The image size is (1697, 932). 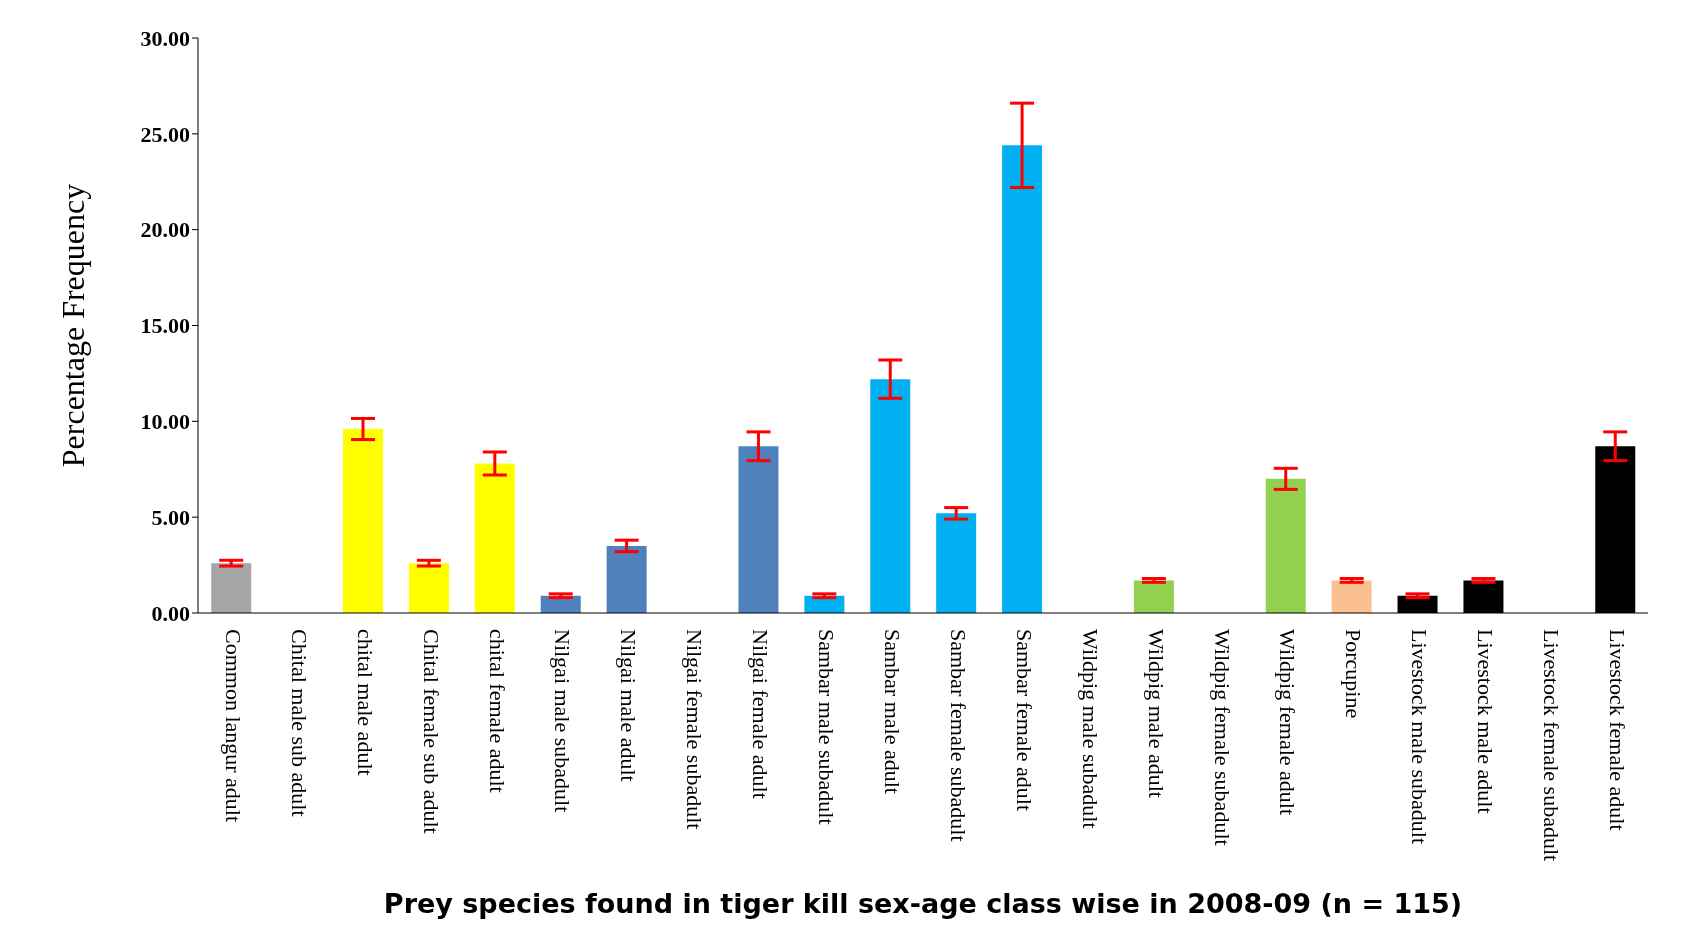 I want to click on x-tick-label: chital female adult, so click(x=497, y=711).